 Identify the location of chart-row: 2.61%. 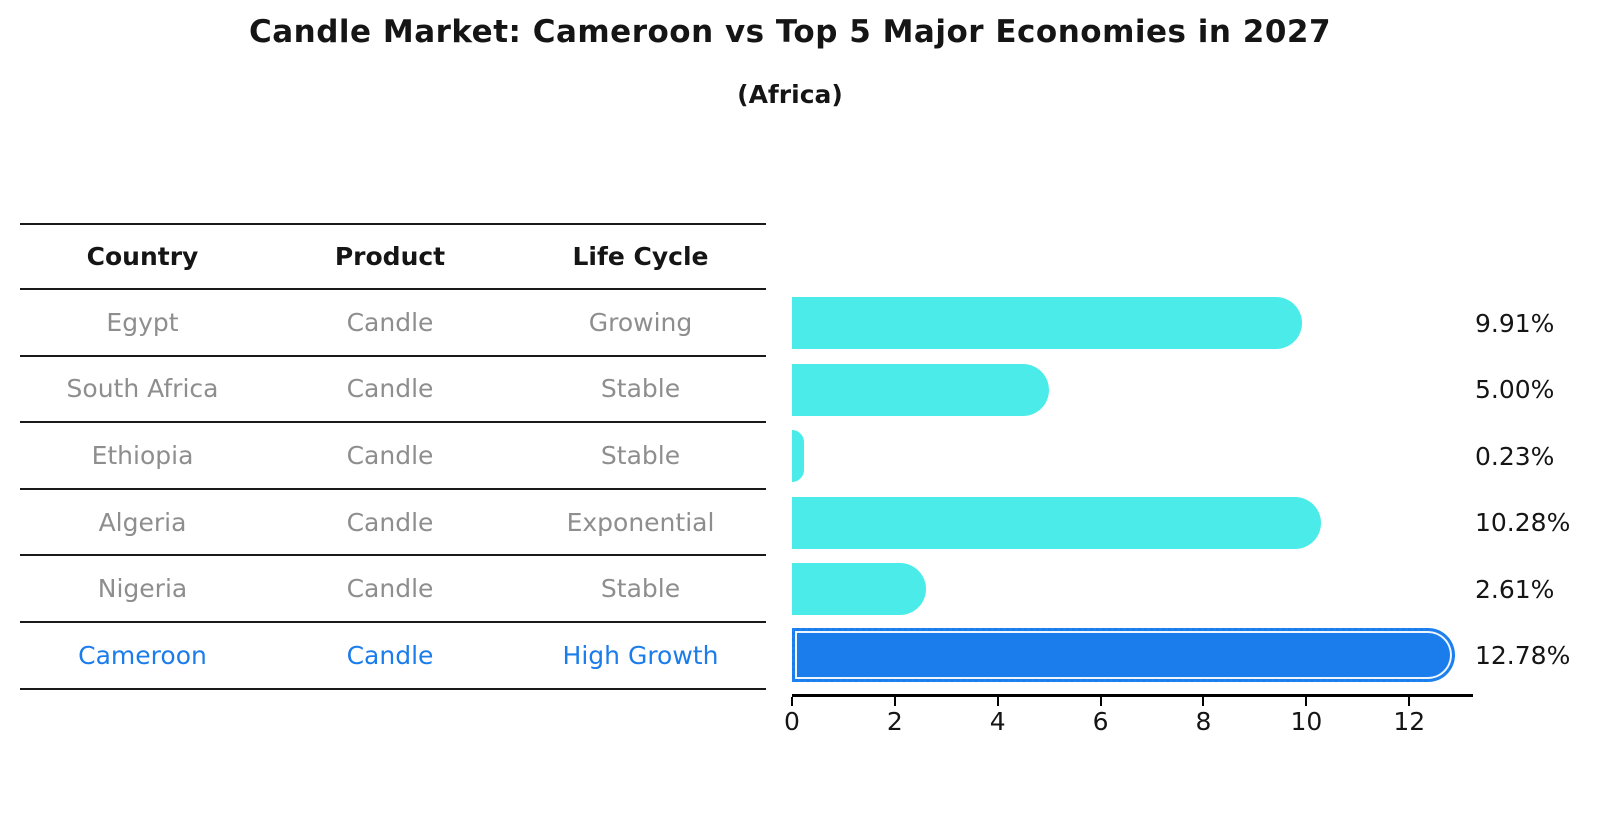
(1198, 589).